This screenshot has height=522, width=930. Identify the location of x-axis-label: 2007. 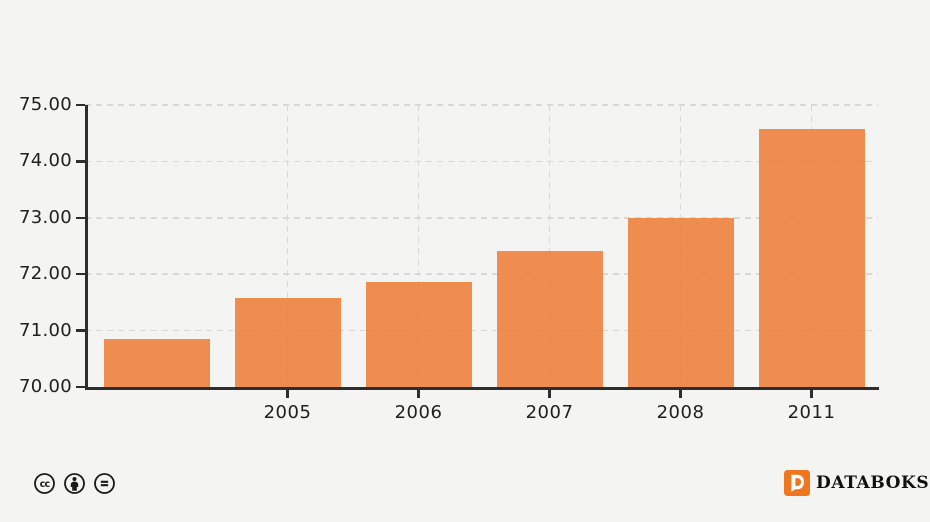
(549, 412).